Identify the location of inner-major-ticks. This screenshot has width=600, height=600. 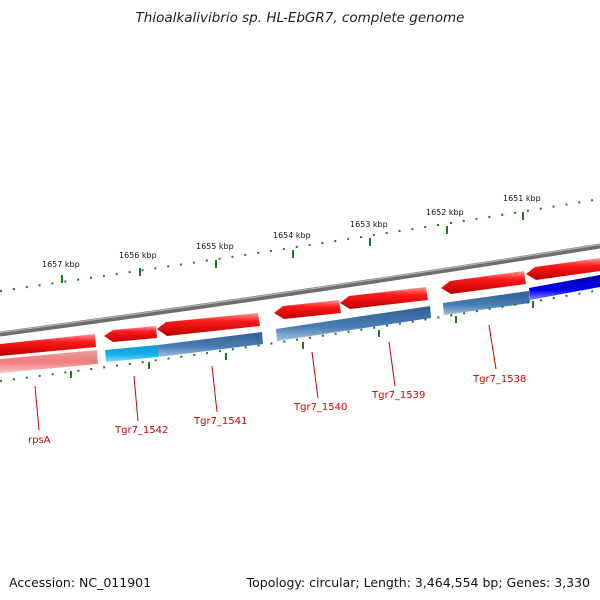
(302, 339).